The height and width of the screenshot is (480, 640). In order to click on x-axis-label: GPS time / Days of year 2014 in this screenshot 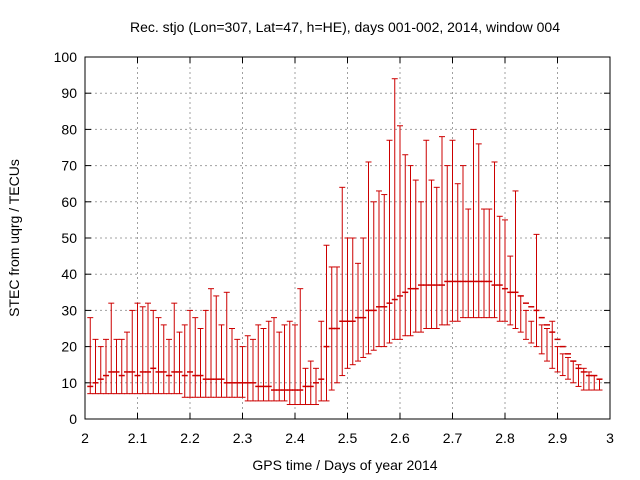, I will do `click(344, 465)`.